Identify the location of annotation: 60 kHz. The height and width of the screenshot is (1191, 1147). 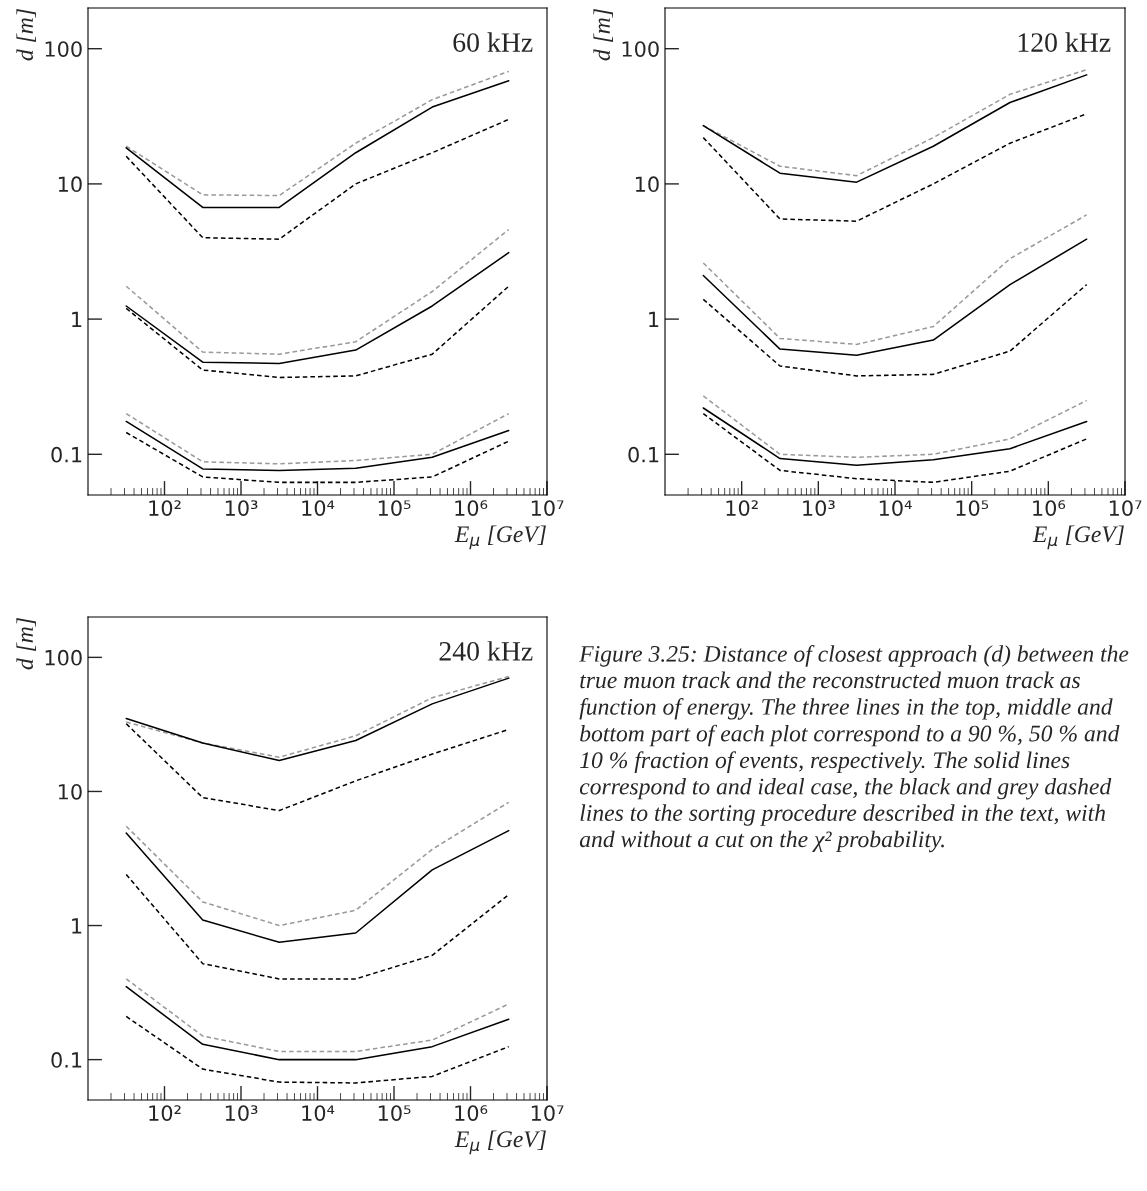
(493, 42).